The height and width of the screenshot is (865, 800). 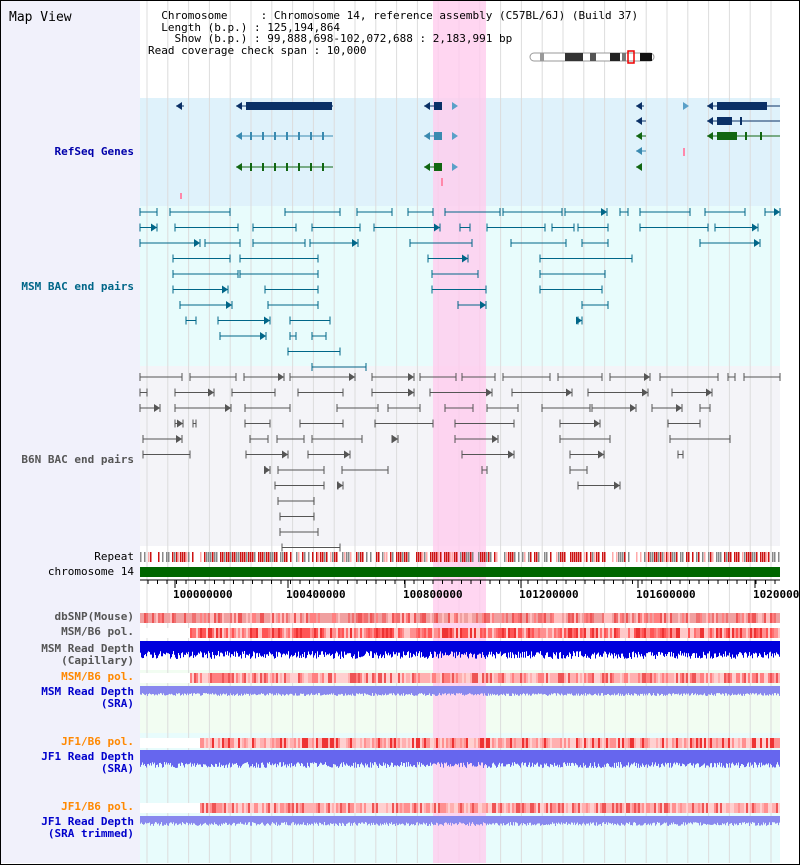 What do you see at coordinates (225, 289) in the screenshot?
I see `msm-bac-arrow` at bounding box center [225, 289].